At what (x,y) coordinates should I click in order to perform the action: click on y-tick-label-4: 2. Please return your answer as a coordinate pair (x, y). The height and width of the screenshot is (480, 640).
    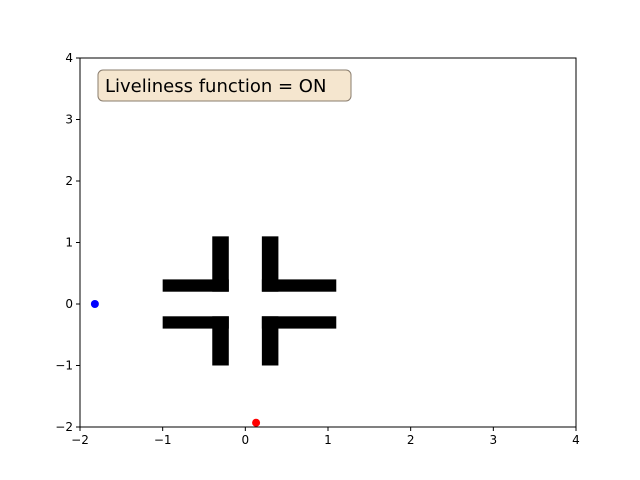
    Looking at the image, I should click on (69, 181).